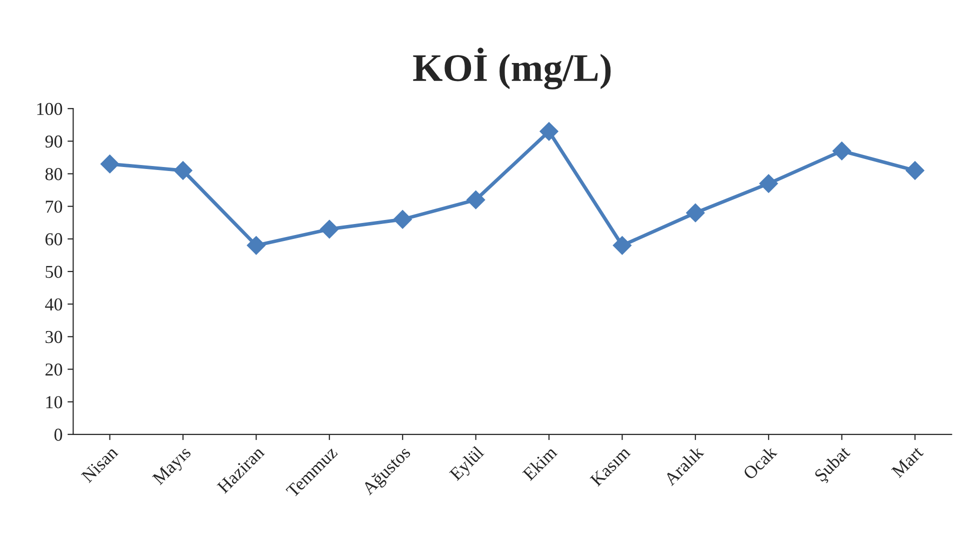 This screenshot has width=976, height=543. I want to click on y-tick-label: 30, so click(54, 337).